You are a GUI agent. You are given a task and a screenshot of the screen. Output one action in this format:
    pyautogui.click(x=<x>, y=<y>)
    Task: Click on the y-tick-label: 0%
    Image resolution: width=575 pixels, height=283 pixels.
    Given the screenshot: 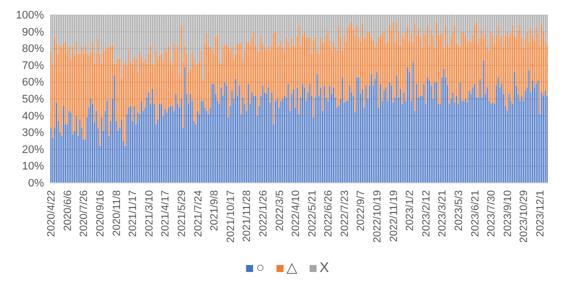 What is the action you would take?
    pyautogui.click(x=36, y=184)
    